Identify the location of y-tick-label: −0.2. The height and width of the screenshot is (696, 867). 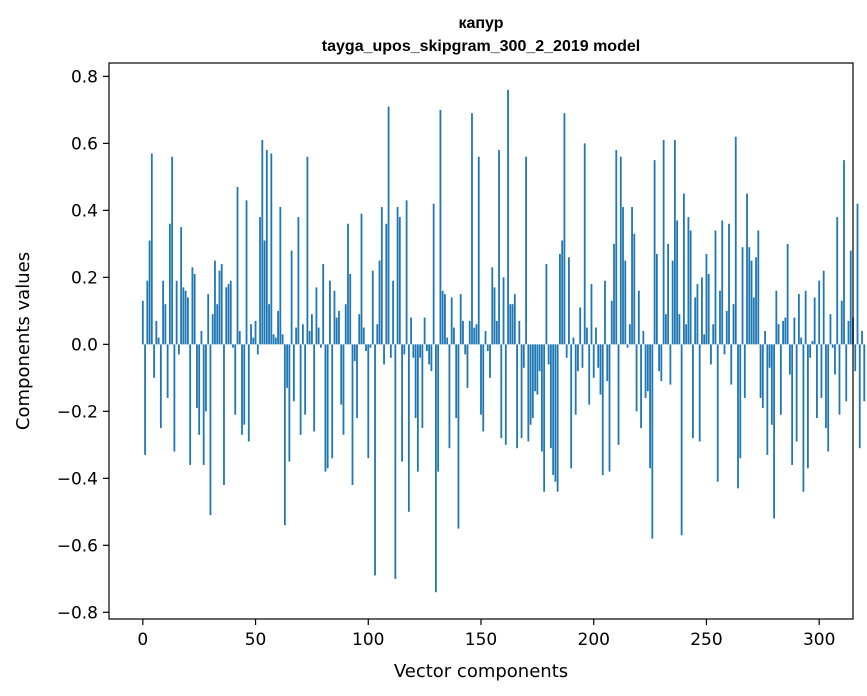
(77, 412).